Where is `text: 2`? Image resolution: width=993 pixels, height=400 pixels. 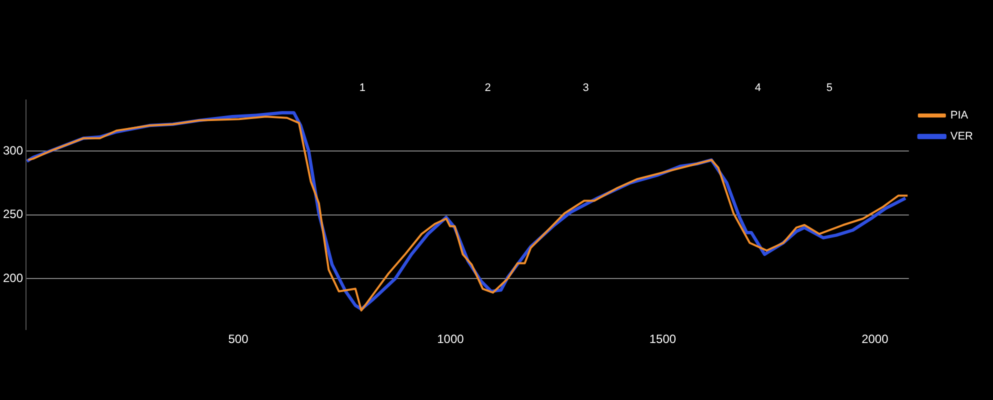 text: 2 is located at coordinates (487, 88).